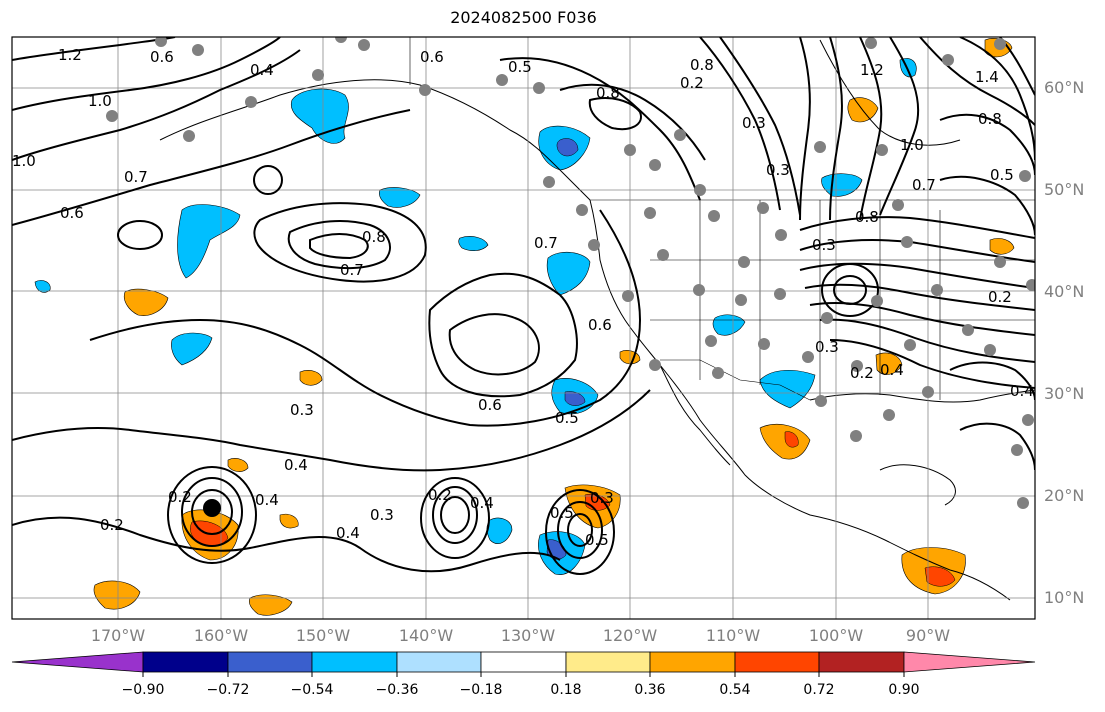 This screenshot has height=712, width=1105. I want to click on alaska-coast, so click(375, 140).